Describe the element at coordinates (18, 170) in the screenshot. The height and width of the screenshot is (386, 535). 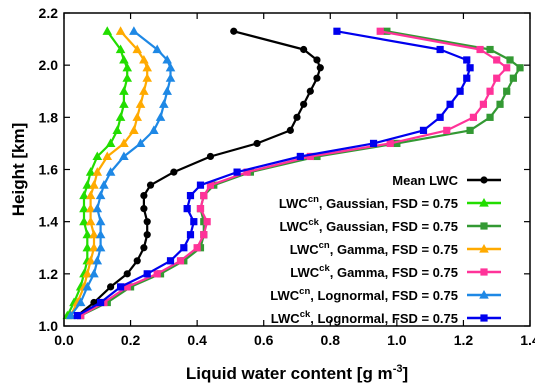
I see `y-axis-title: Height [km]` at that location.